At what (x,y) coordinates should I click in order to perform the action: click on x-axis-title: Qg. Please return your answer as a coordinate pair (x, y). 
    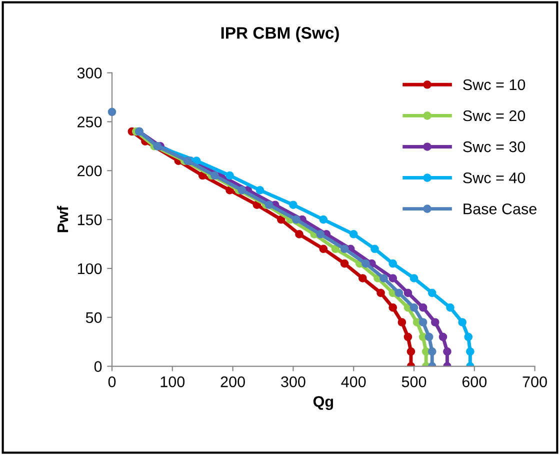
    Looking at the image, I should click on (323, 403).